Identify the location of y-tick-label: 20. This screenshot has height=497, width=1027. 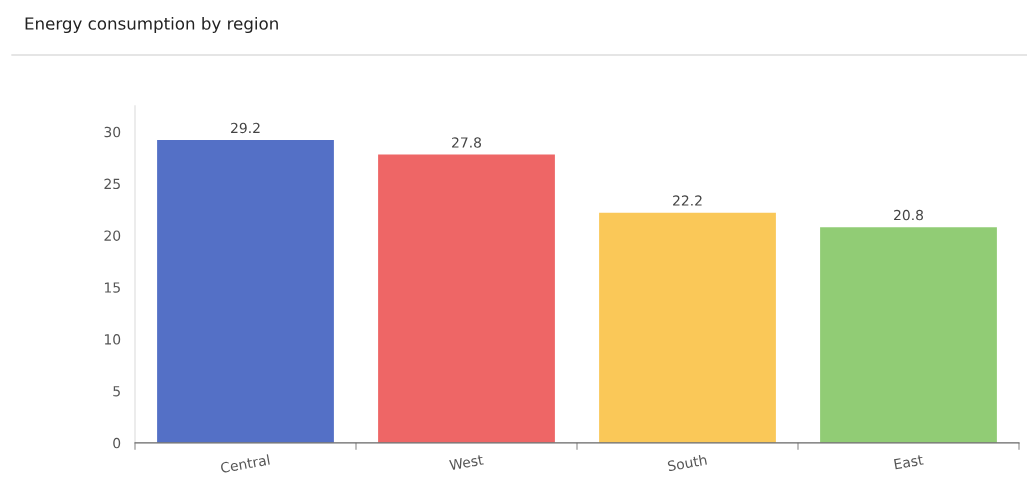
(112, 235).